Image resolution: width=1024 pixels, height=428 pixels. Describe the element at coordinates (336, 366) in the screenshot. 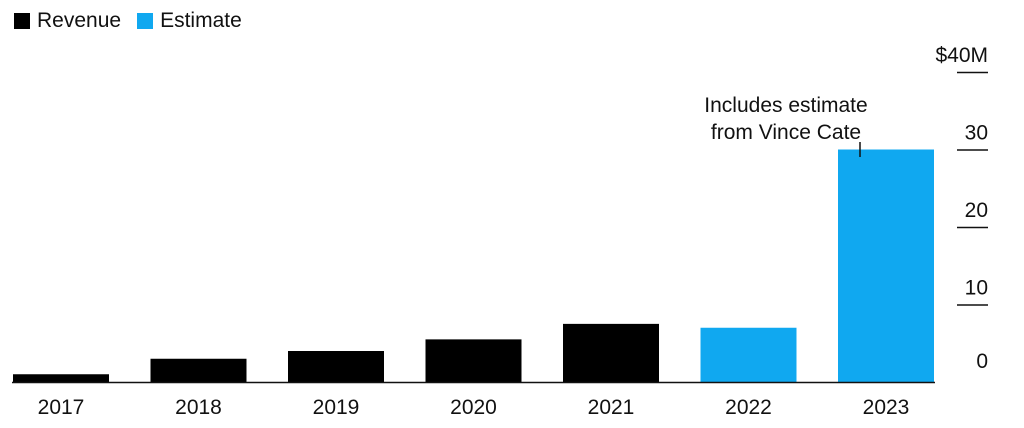

I see `bar-2019` at that location.